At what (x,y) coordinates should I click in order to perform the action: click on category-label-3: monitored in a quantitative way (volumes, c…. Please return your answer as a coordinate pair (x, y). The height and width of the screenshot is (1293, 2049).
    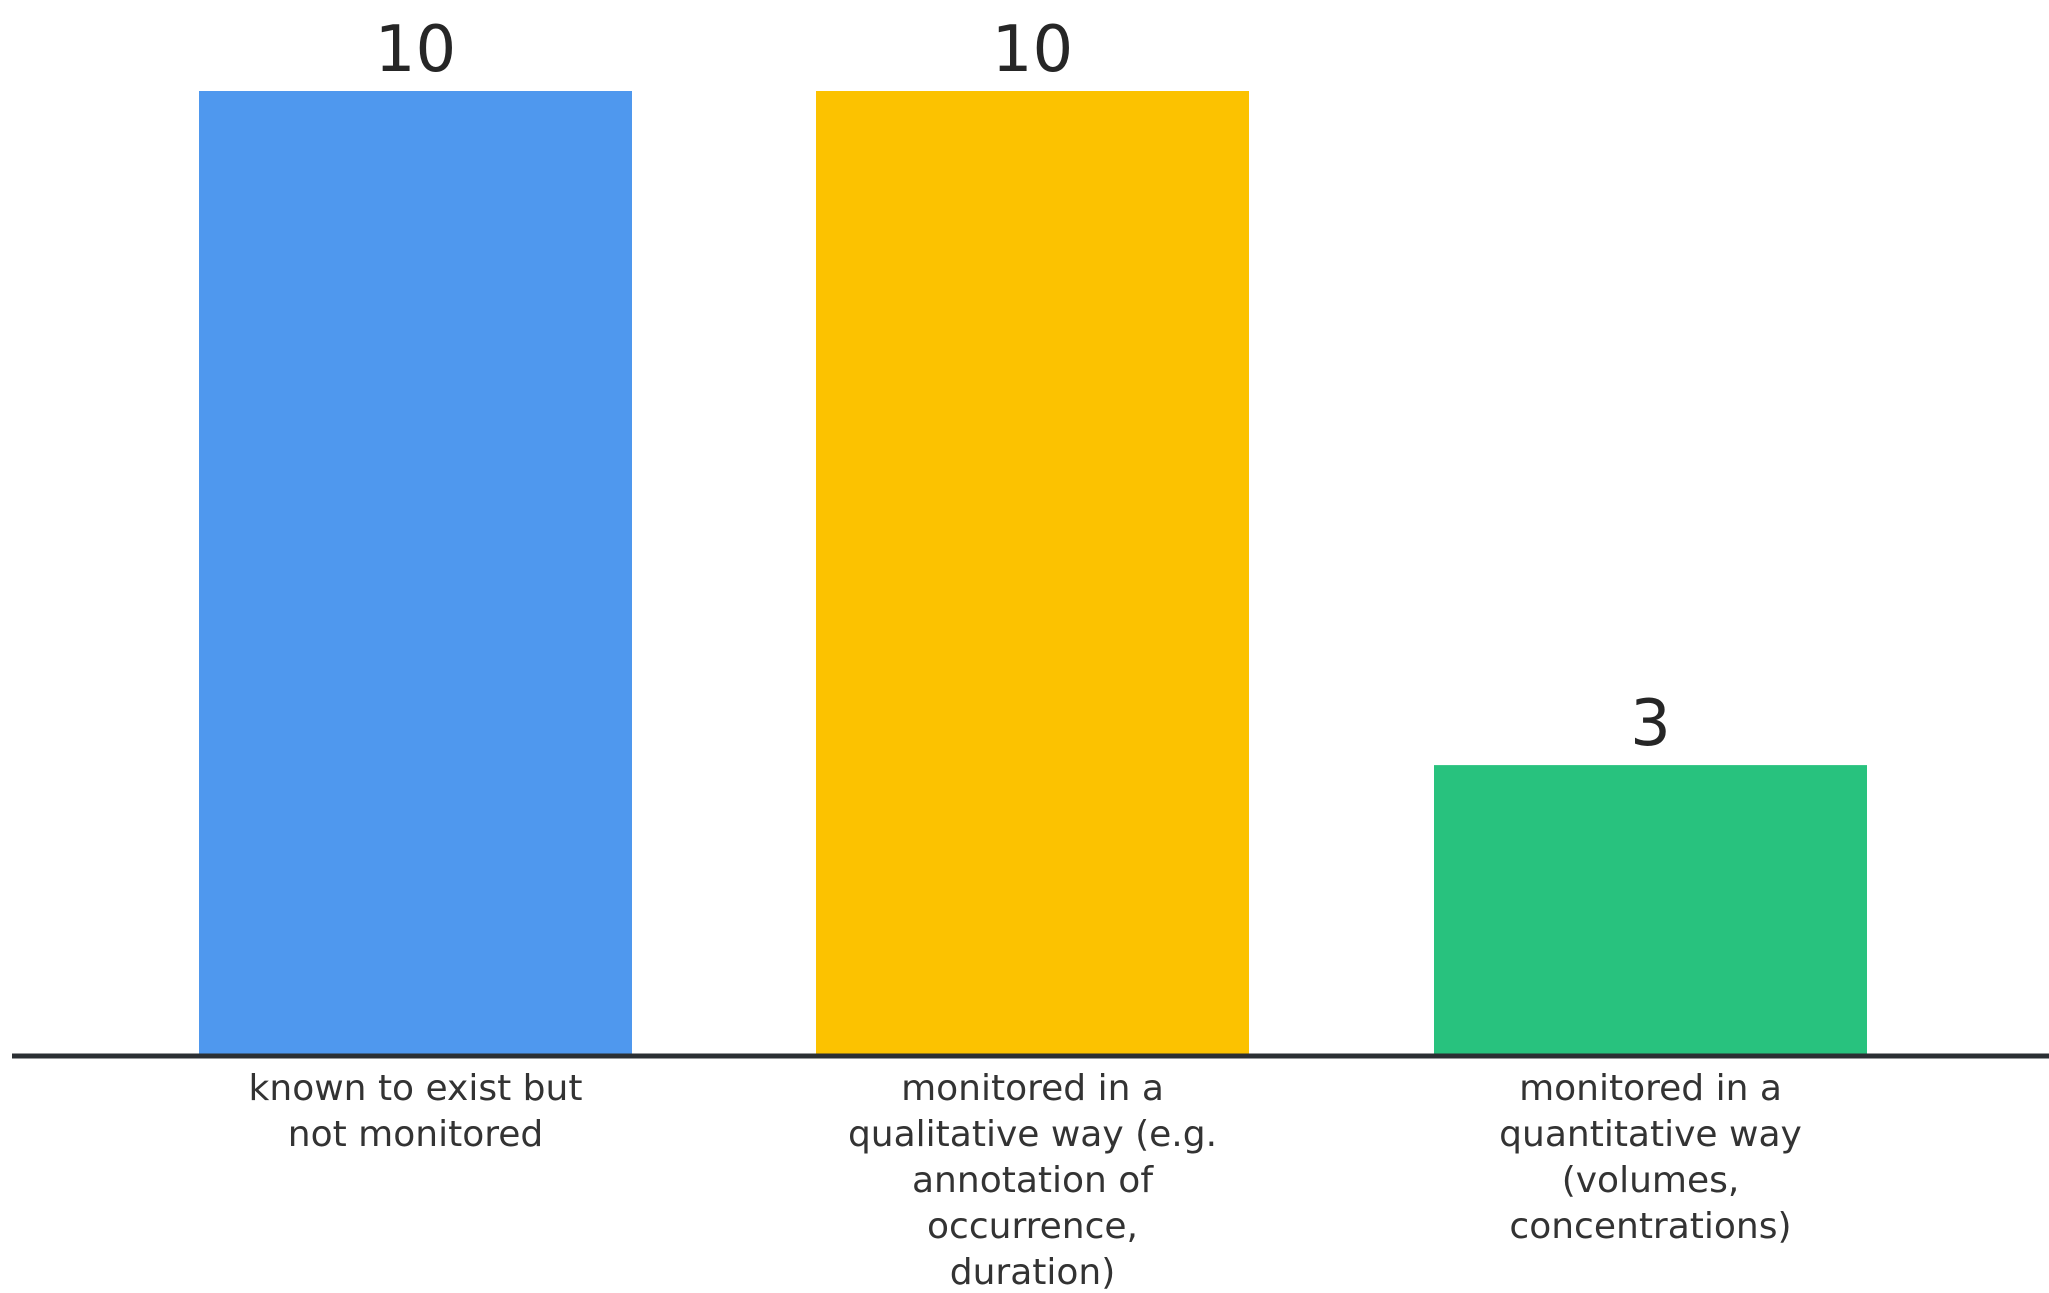
    Looking at the image, I should click on (1650, 1157).